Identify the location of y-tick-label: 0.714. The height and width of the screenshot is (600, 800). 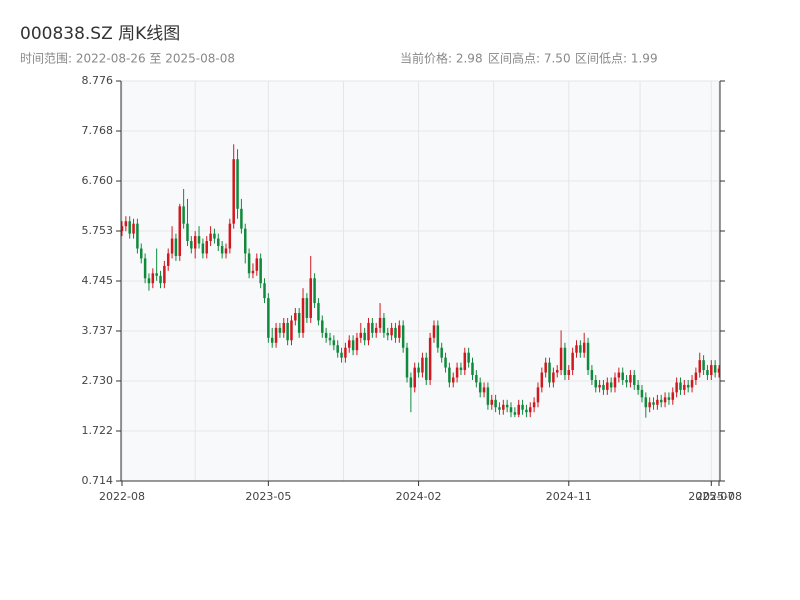
(98, 480).